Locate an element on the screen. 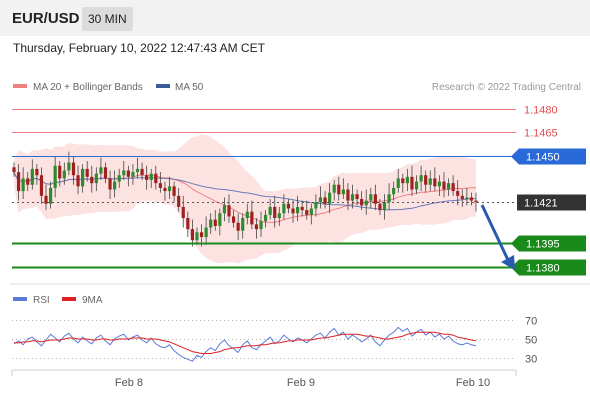 This screenshot has height=400, width=590. resistance-label: 1.1480 is located at coordinates (541, 111).